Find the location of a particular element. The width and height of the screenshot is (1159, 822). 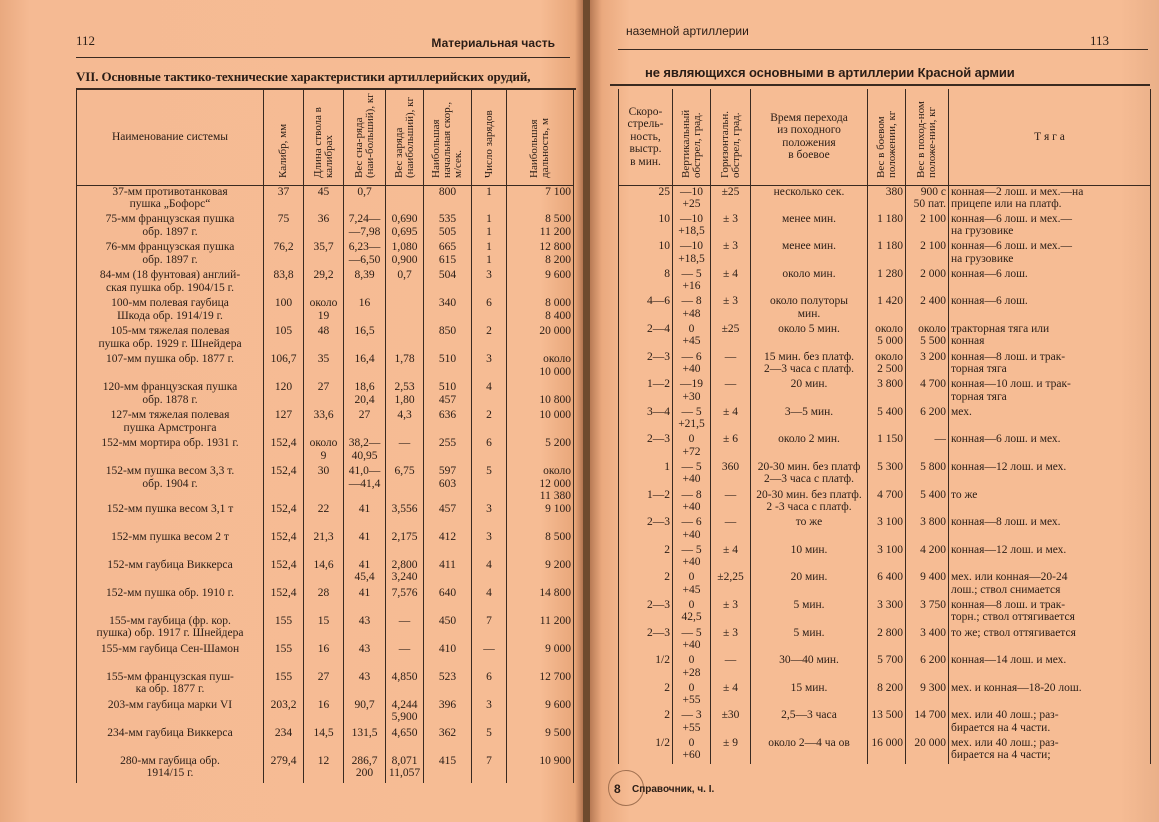

cell-barrel-length: 14,6 is located at coordinates (323, 572).